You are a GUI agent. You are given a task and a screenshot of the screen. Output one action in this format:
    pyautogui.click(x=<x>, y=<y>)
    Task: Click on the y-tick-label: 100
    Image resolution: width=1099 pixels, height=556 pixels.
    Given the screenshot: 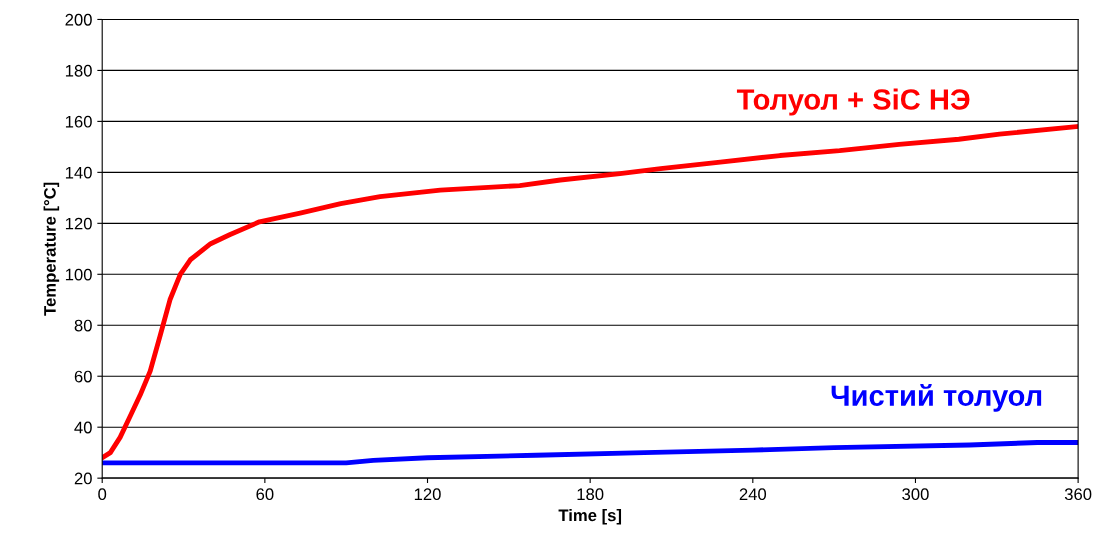 What is the action you would take?
    pyautogui.click(x=78, y=274)
    